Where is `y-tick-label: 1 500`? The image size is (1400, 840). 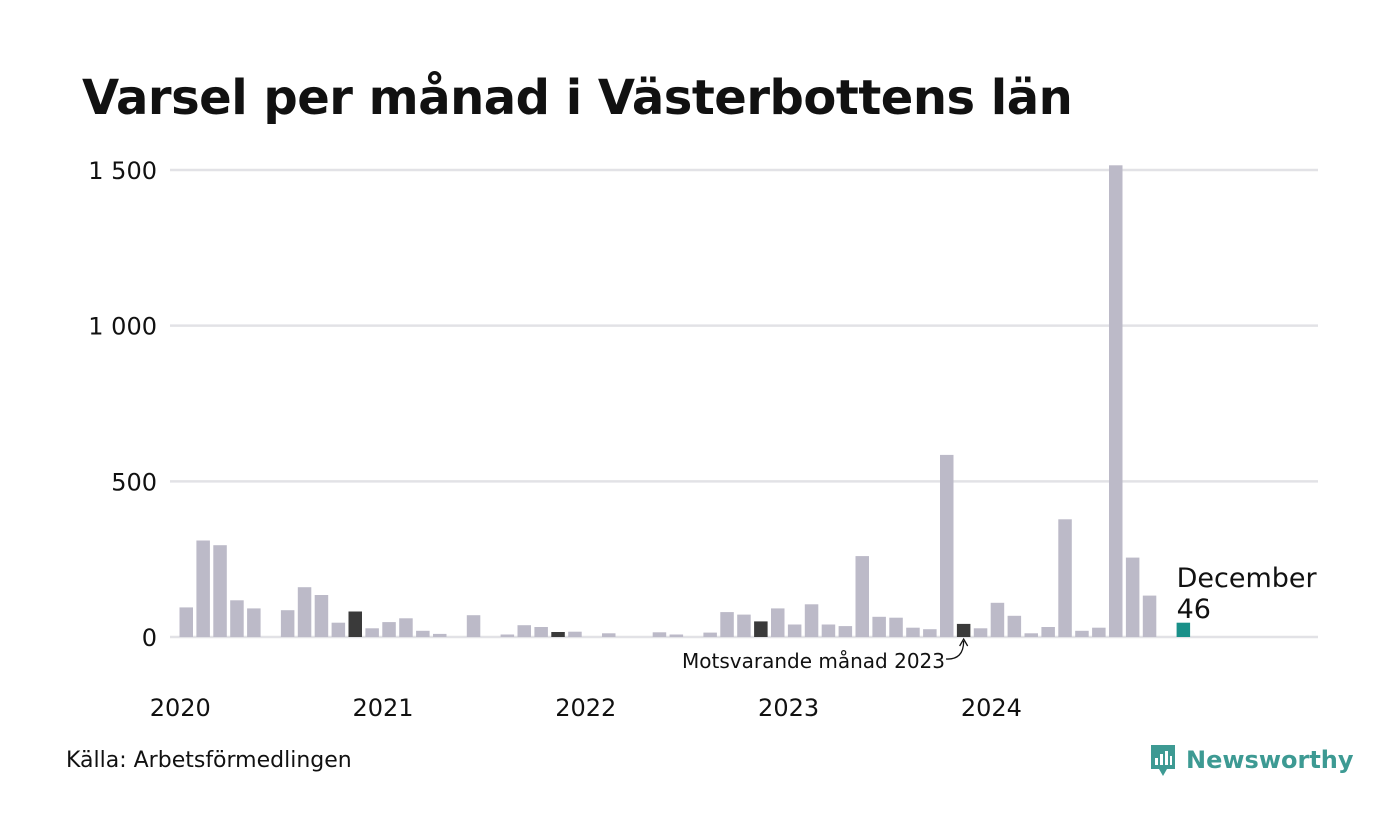
y-tick-label: 1 500 is located at coordinates (122, 171).